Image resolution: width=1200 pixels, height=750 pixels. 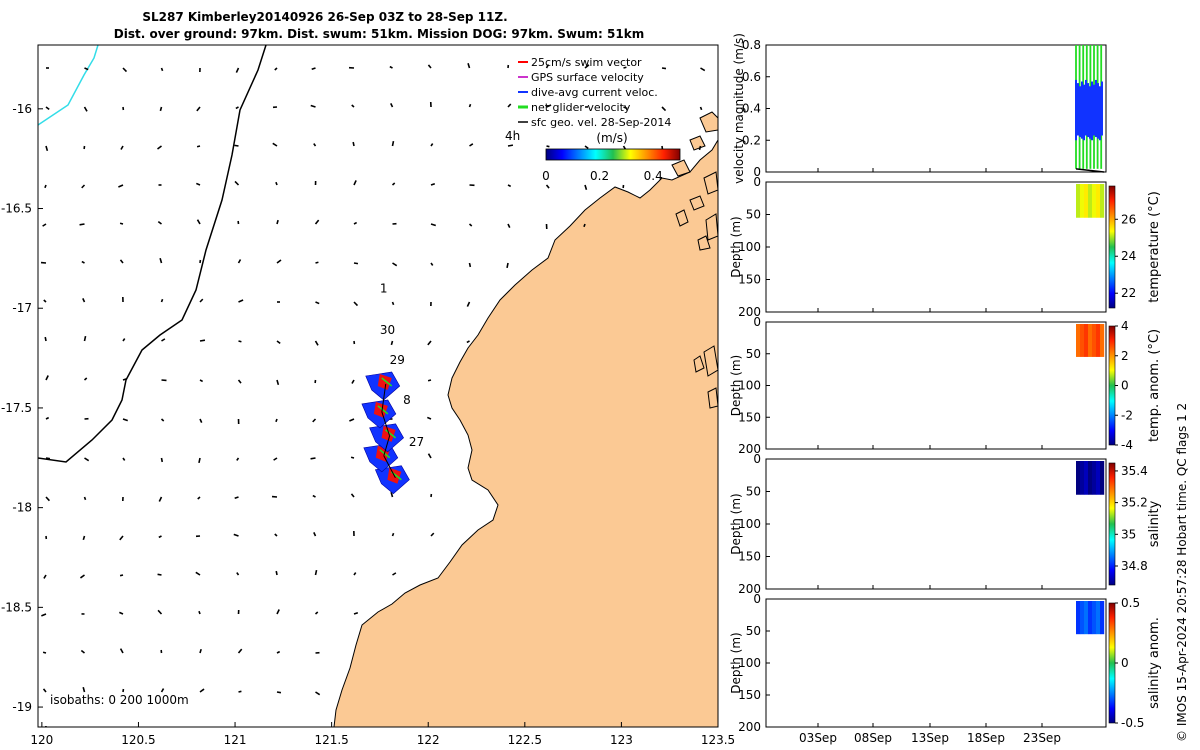 What do you see at coordinates (1127, 415) in the screenshot?
I see `colorbar-tick-label: -2` at bounding box center [1127, 415].